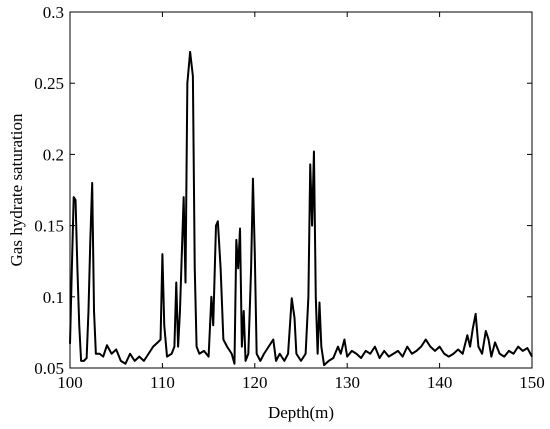  What do you see at coordinates (53, 297) in the screenshot?
I see `y-tick-label: 0.1` at bounding box center [53, 297].